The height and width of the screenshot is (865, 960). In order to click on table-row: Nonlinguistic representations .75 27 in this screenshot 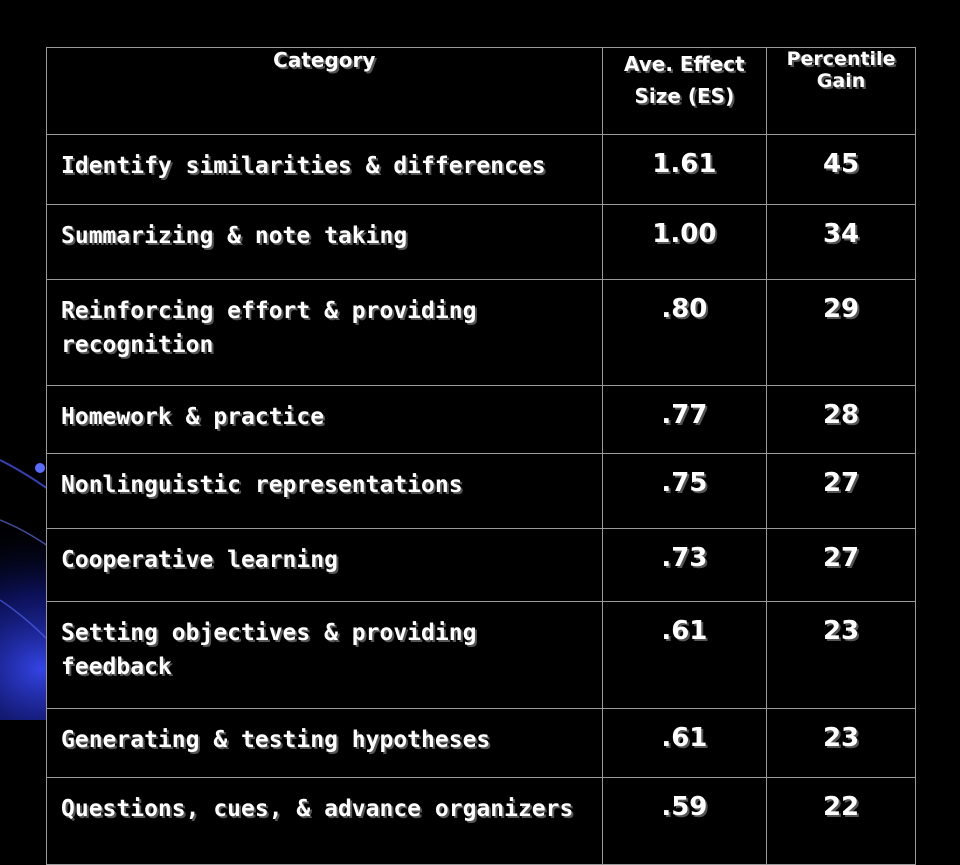, I will do `click(481, 491)`.